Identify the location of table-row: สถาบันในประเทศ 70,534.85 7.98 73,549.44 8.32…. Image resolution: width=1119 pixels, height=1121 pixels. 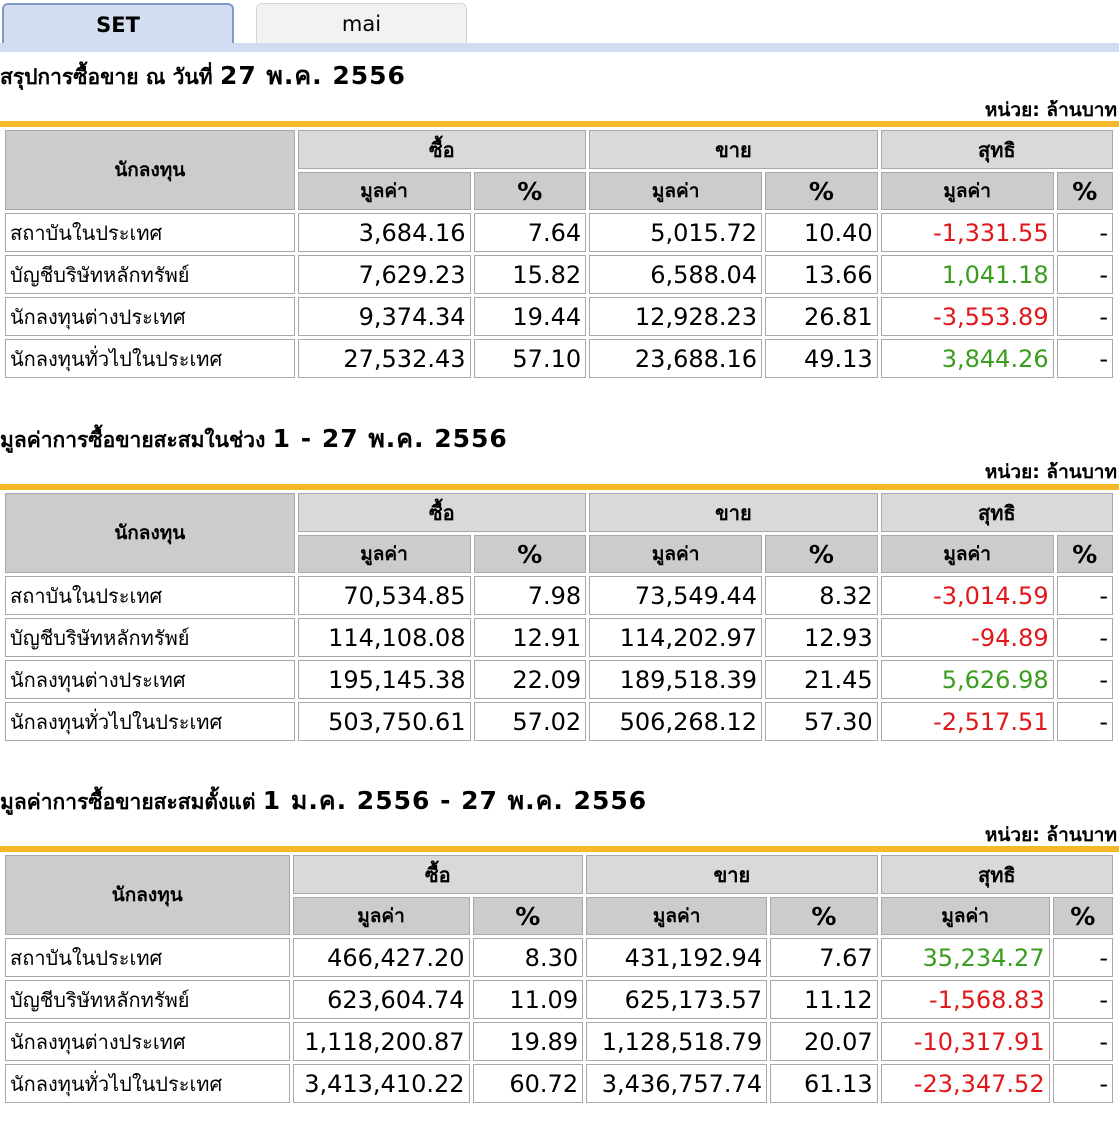
(559, 595).